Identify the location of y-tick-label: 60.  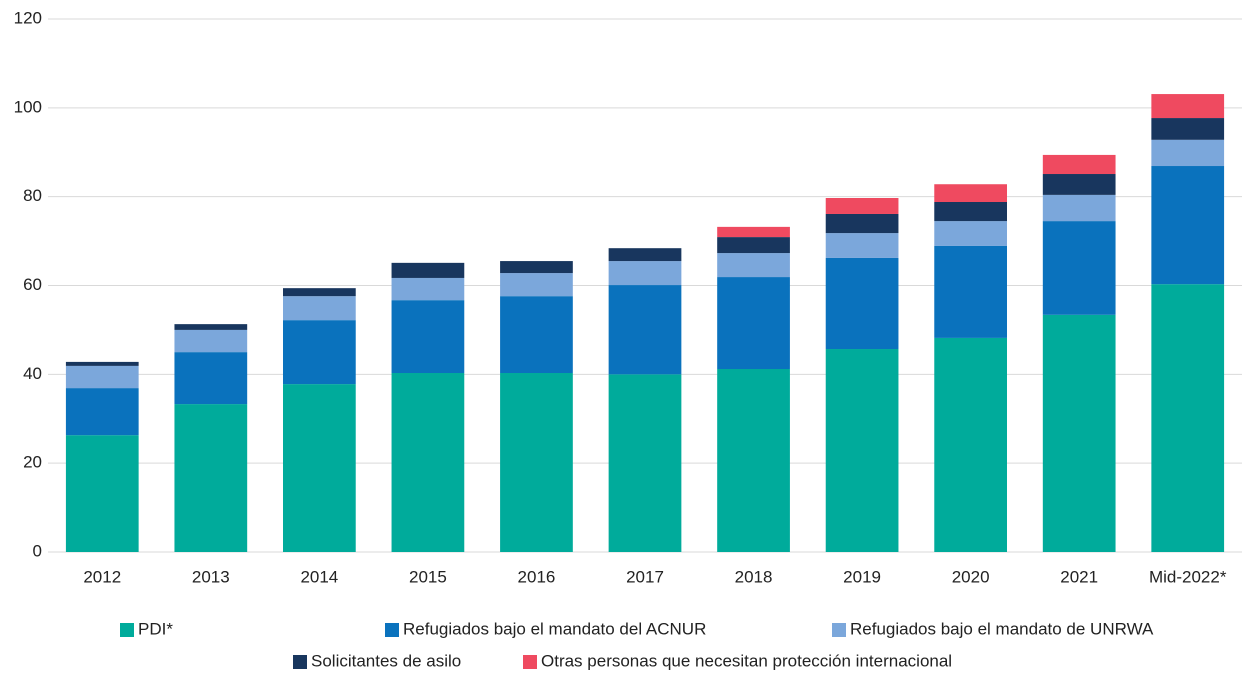
(32, 284).